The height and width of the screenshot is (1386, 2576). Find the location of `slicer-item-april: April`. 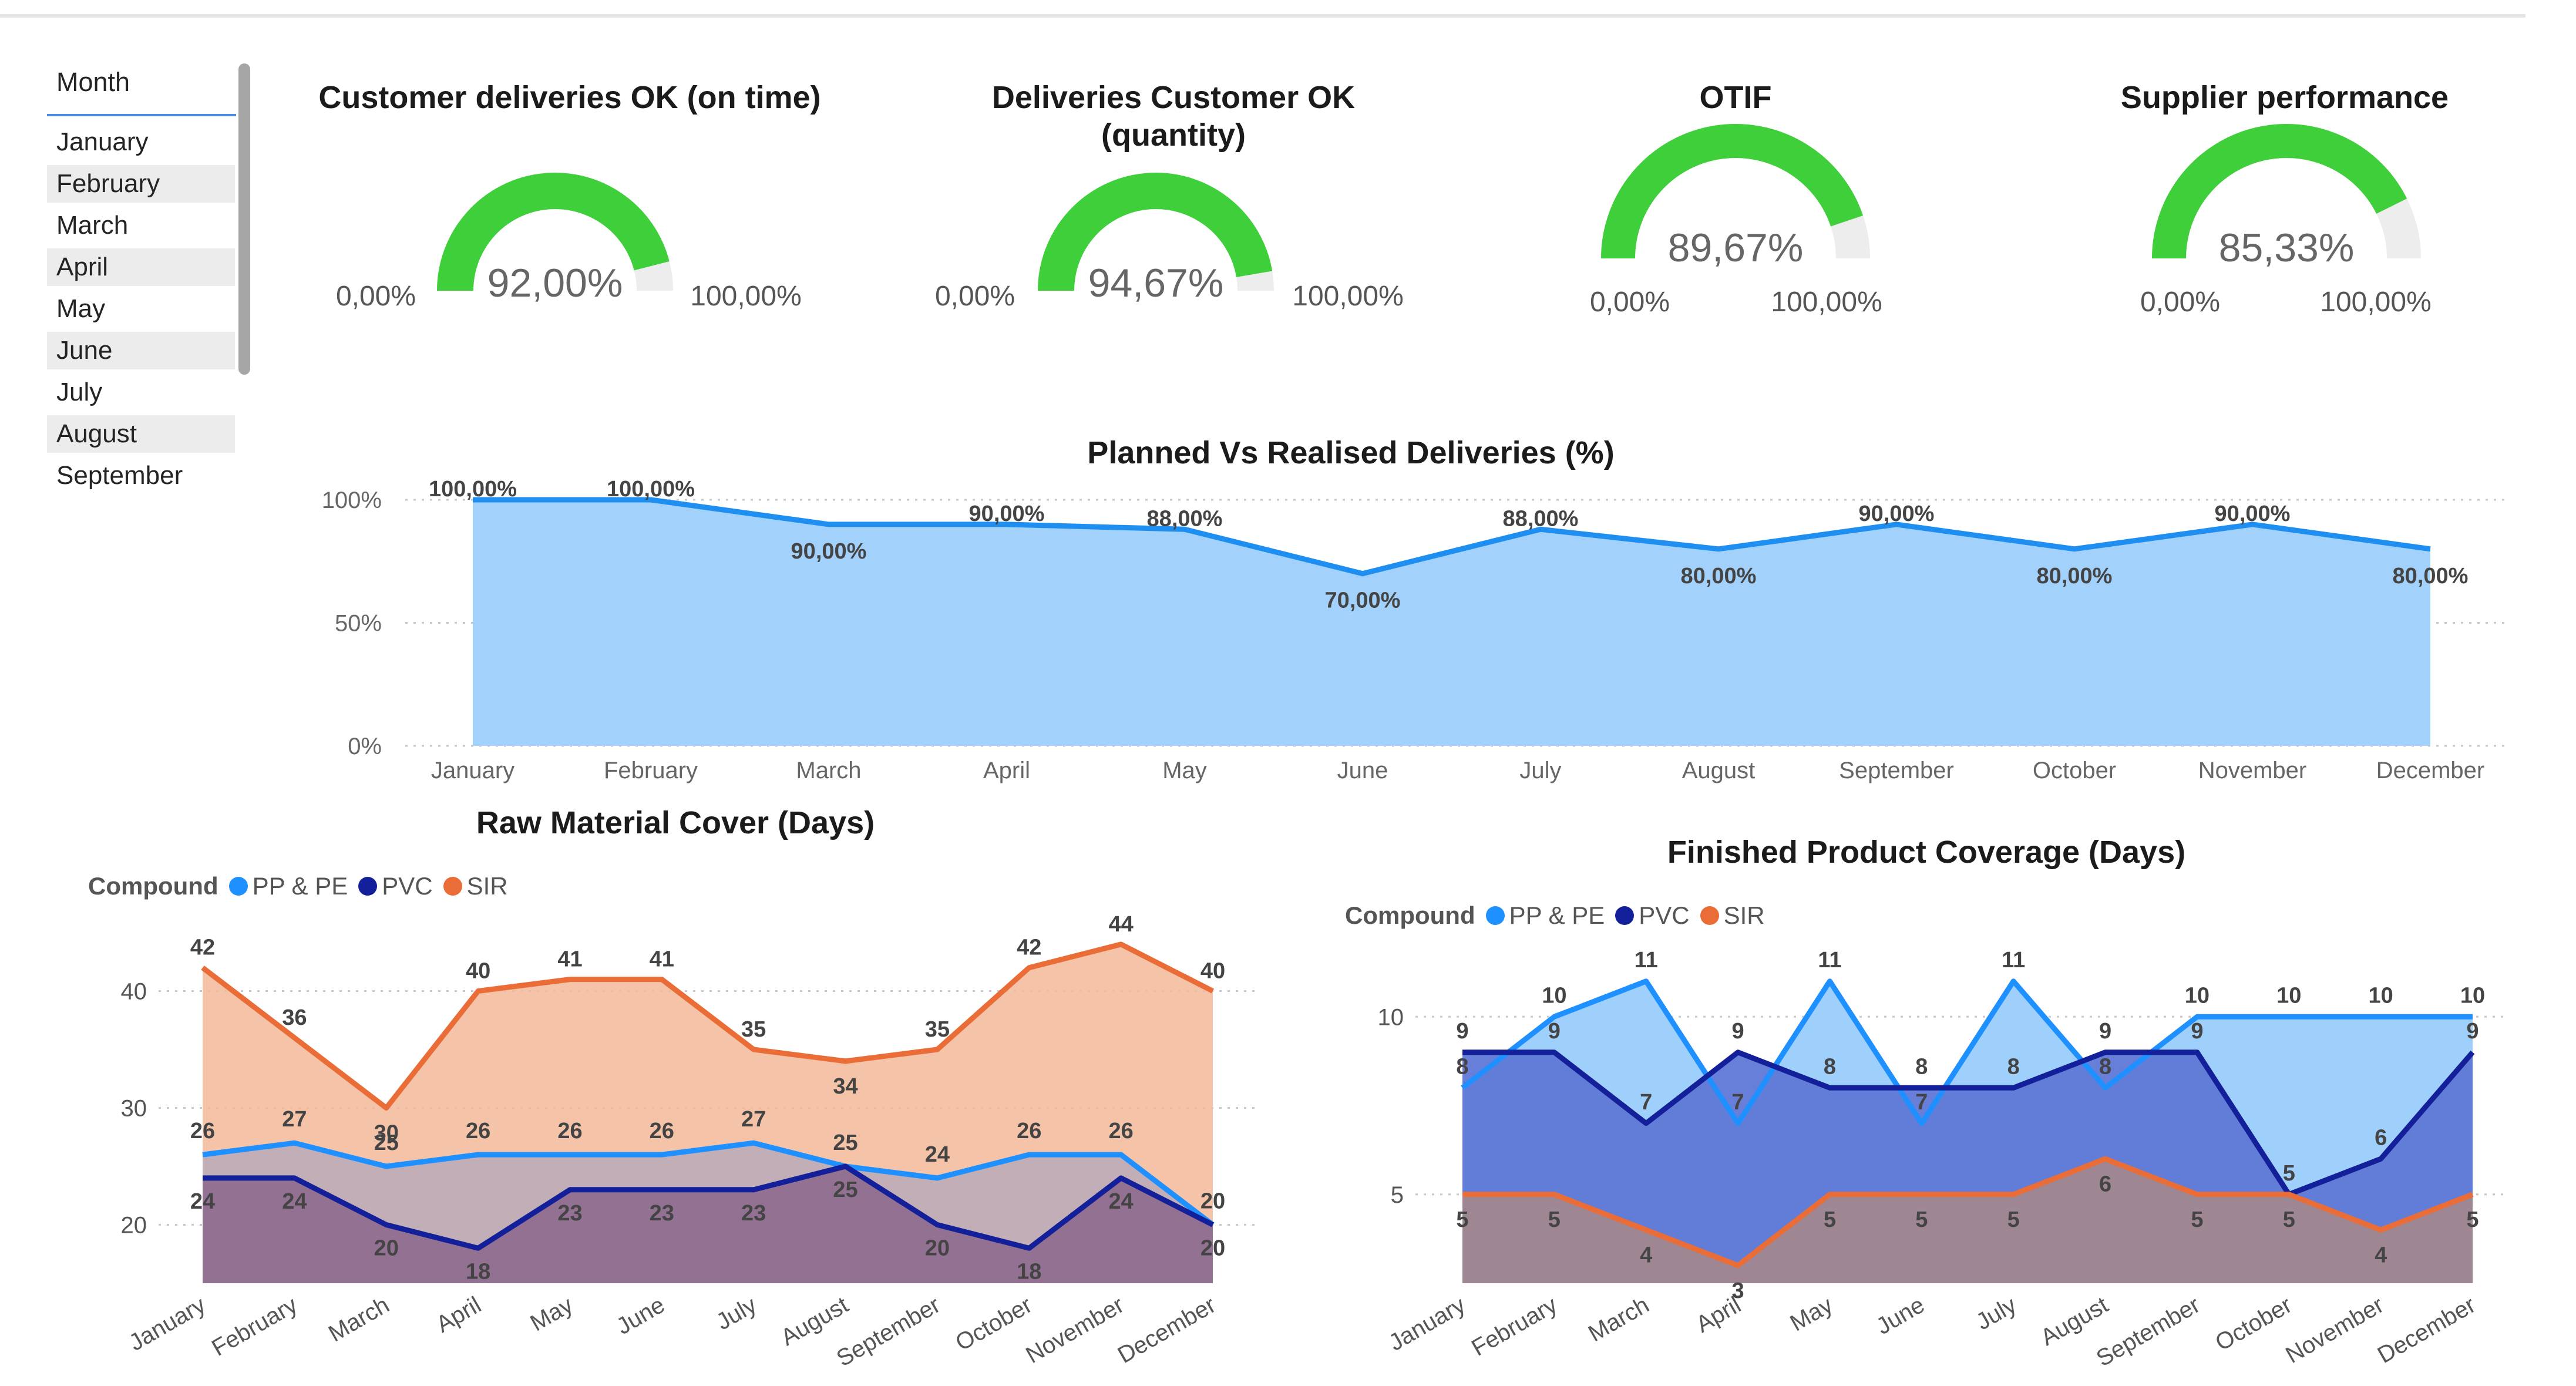

slicer-item-april: April is located at coordinates (141, 267).